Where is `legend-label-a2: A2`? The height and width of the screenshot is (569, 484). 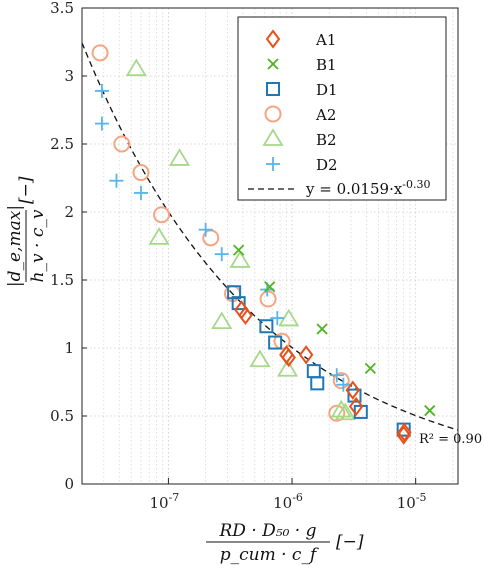
legend-label-a2: A2 is located at coordinates (325, 115).